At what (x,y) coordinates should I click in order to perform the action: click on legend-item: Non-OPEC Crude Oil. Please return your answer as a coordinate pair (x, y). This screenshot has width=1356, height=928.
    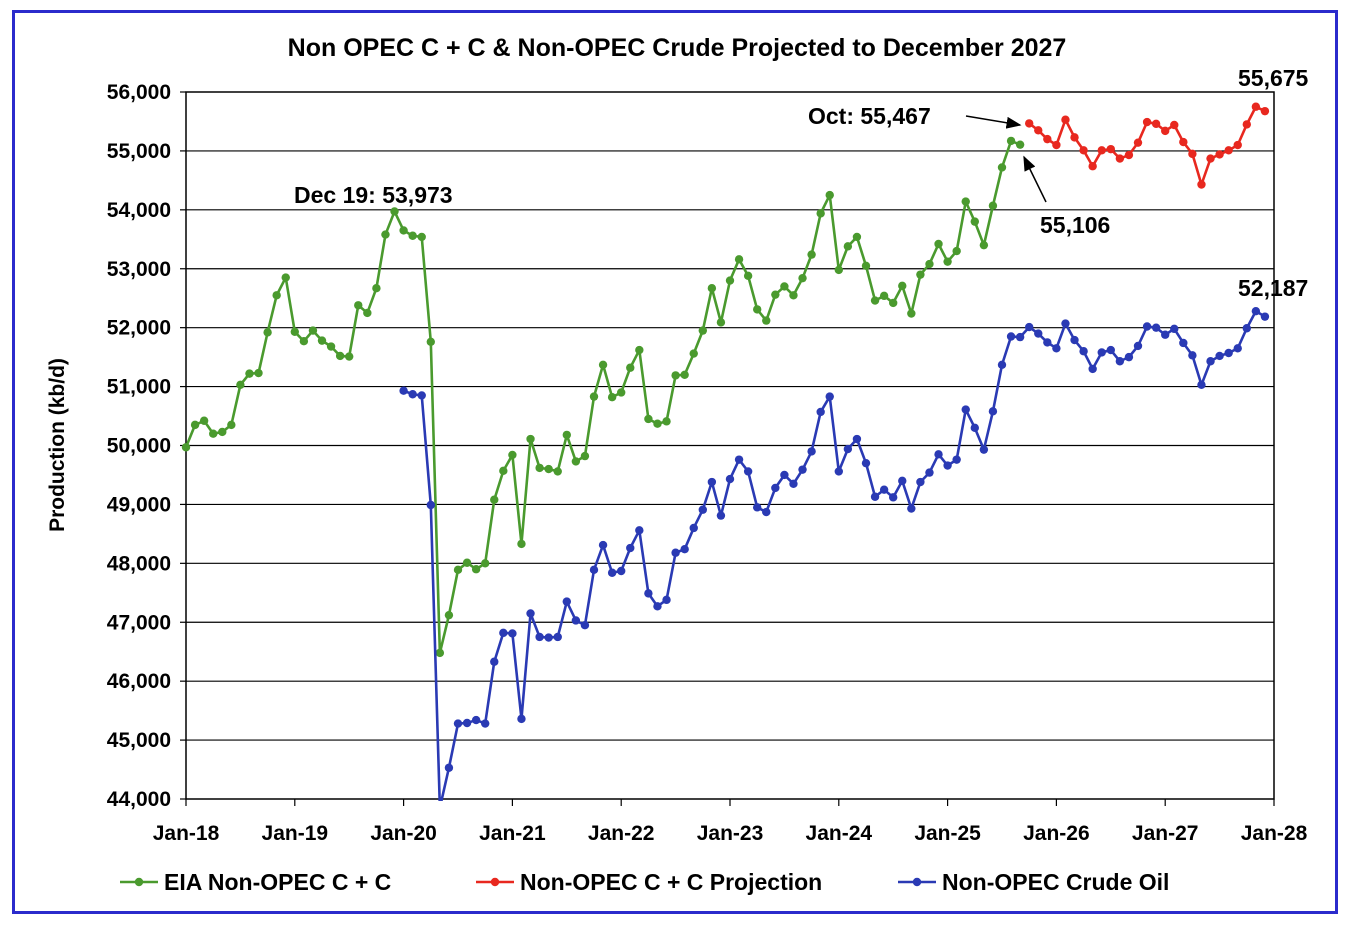
    Looking at the image, I should click on (1033, 882).